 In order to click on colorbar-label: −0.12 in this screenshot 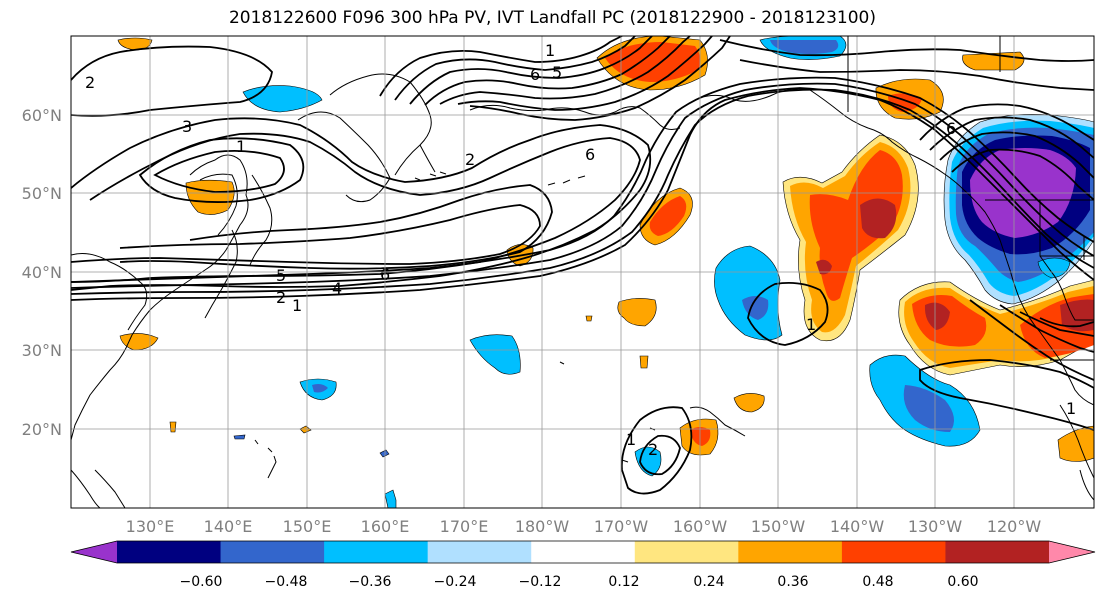, I will do `click(540, 582)`.